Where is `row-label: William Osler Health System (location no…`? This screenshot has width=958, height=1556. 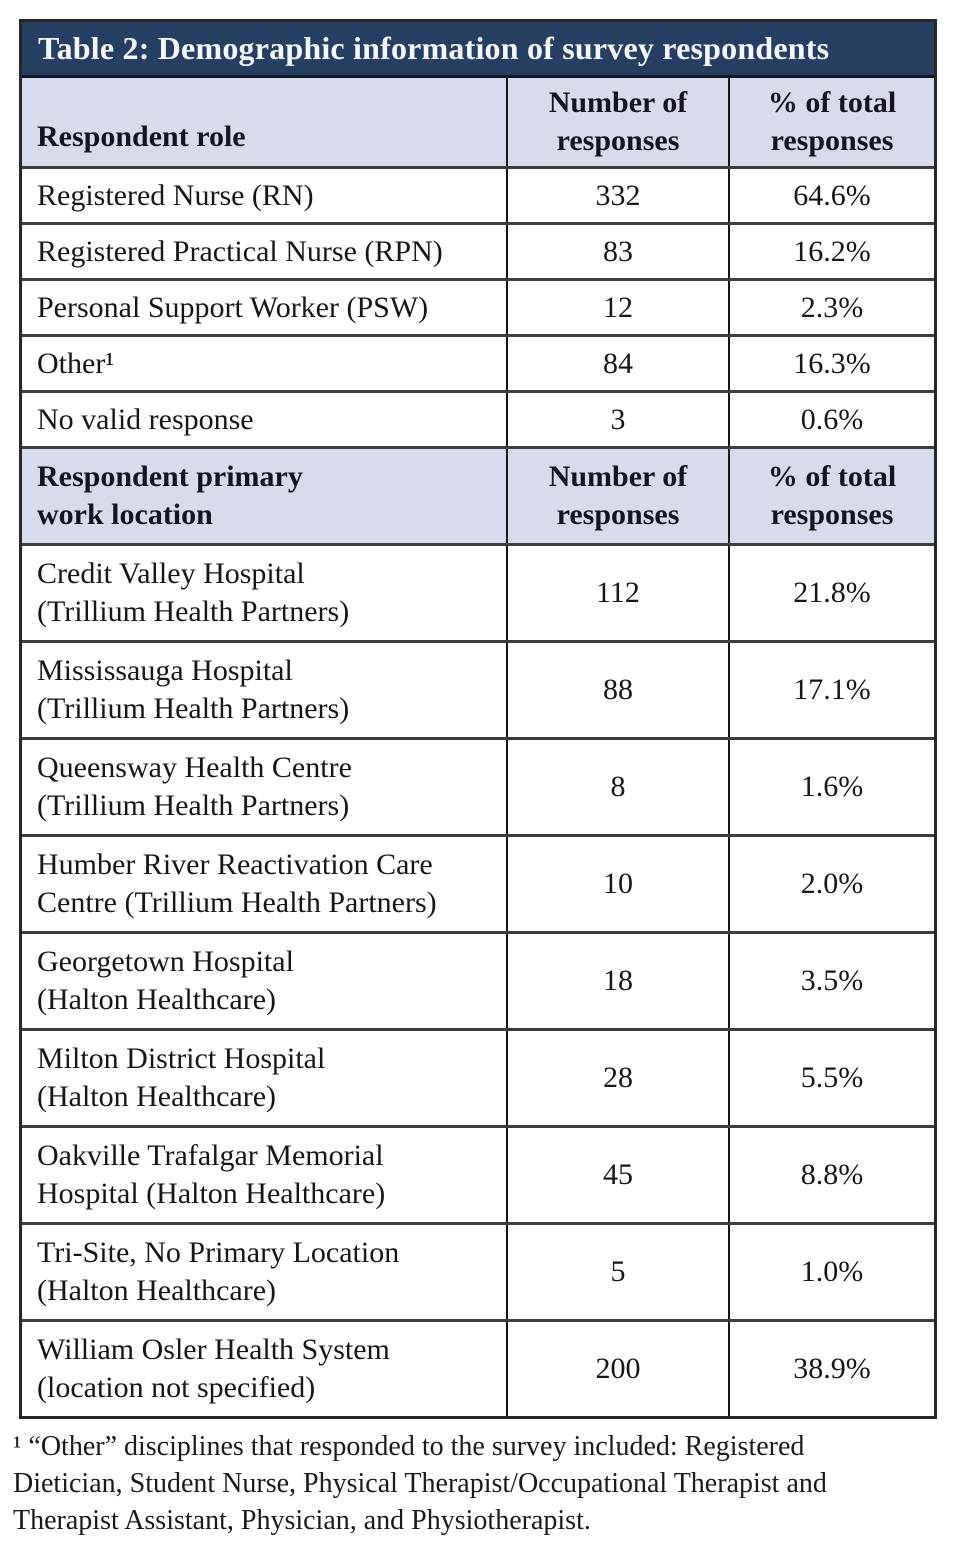
row-label: William Osler Health System (location no… is located at coordinates (213, 1368).